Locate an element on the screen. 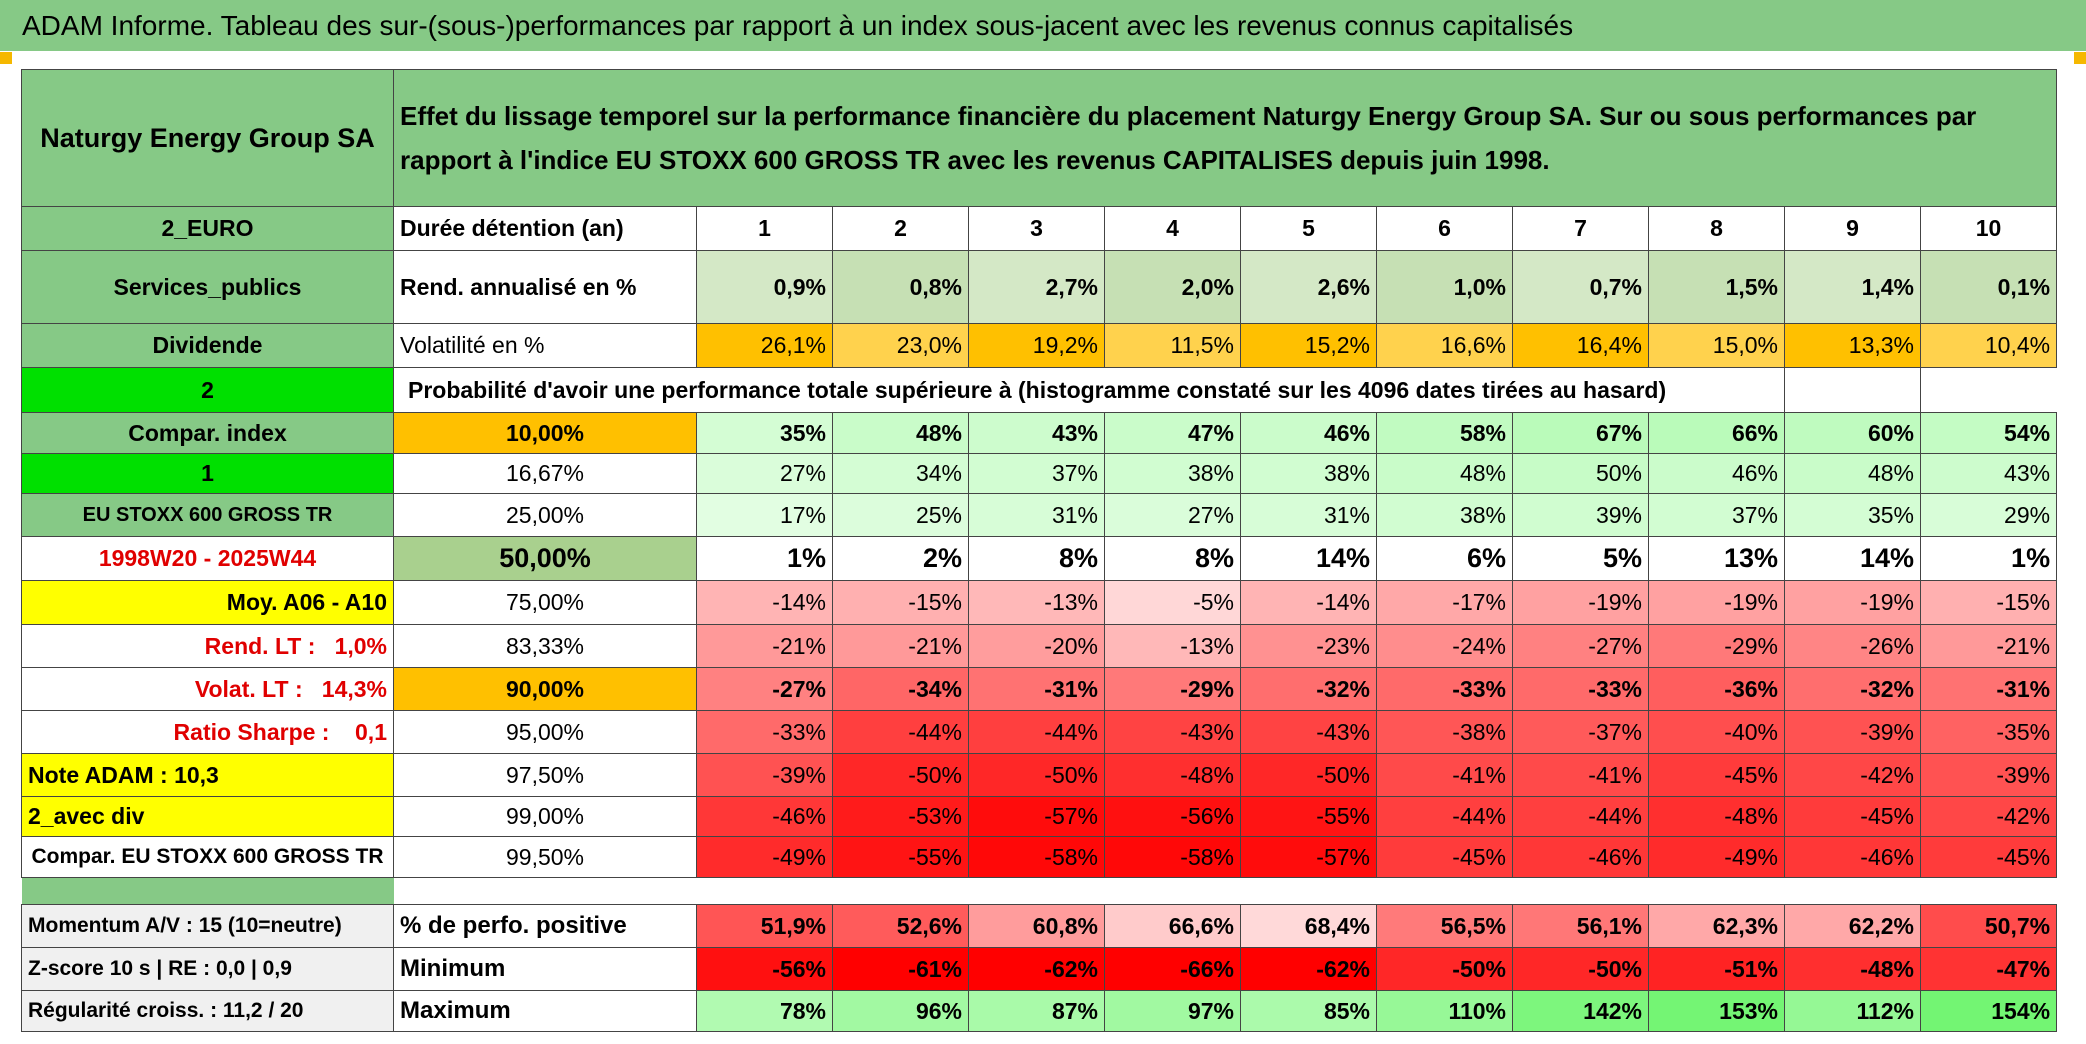 The image size is (2086, 1044). cell: 31% is located at coordinates (1036, 515).